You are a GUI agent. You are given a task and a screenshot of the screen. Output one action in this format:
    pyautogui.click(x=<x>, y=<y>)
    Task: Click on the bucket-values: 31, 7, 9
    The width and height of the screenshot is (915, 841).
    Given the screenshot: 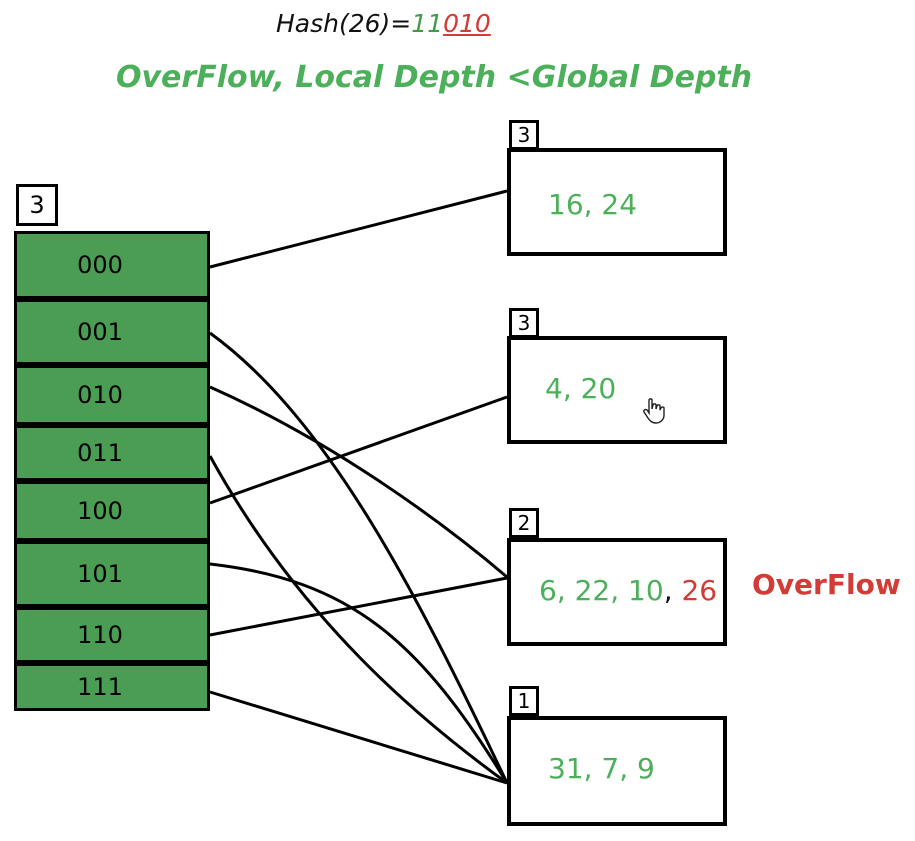 What is the action you would take?
    pyautogui.click(x=601, y=768)
    